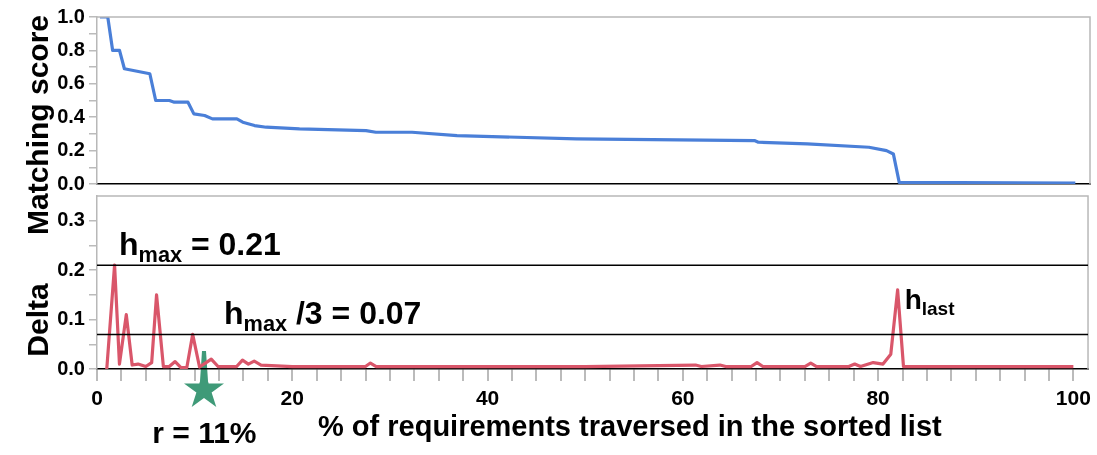 The image size is (1097, 455). I want to click on x-tick-label: 40, so click(487, 398).